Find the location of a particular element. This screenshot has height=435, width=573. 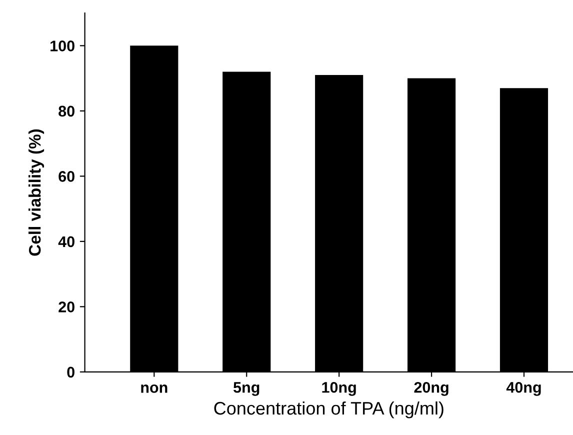

y-tick-label: 100 is located at coordinates (62, 46).